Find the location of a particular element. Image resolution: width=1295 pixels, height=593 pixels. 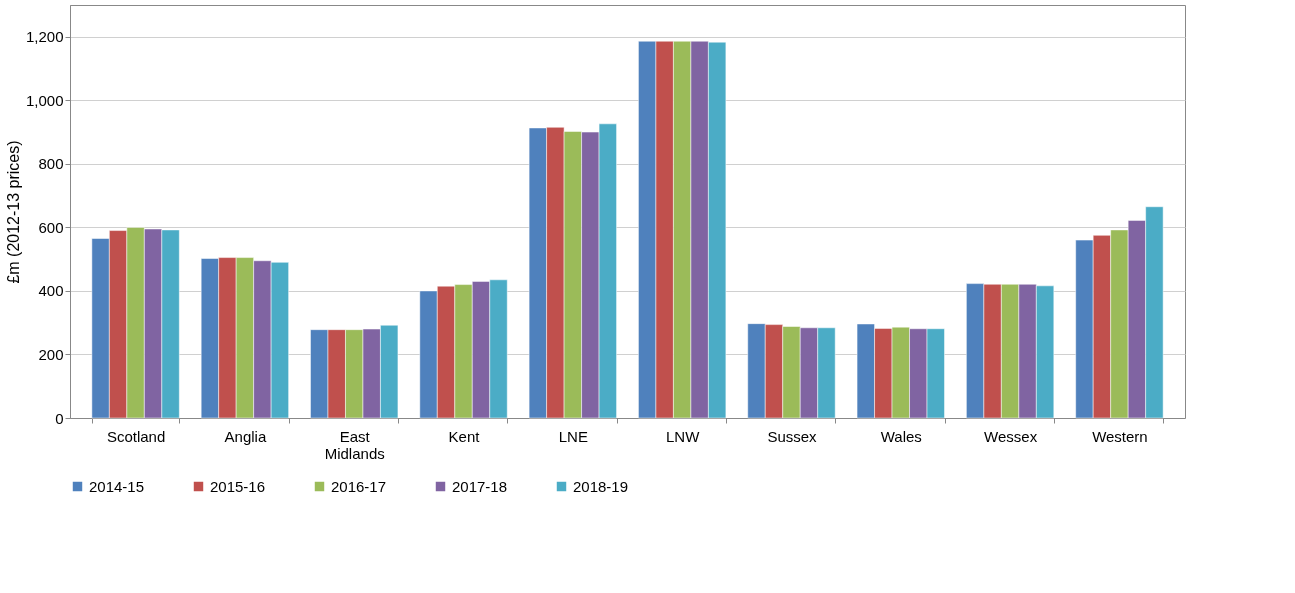

legend-label: 2017-18 is located at coordinates (480, 486).